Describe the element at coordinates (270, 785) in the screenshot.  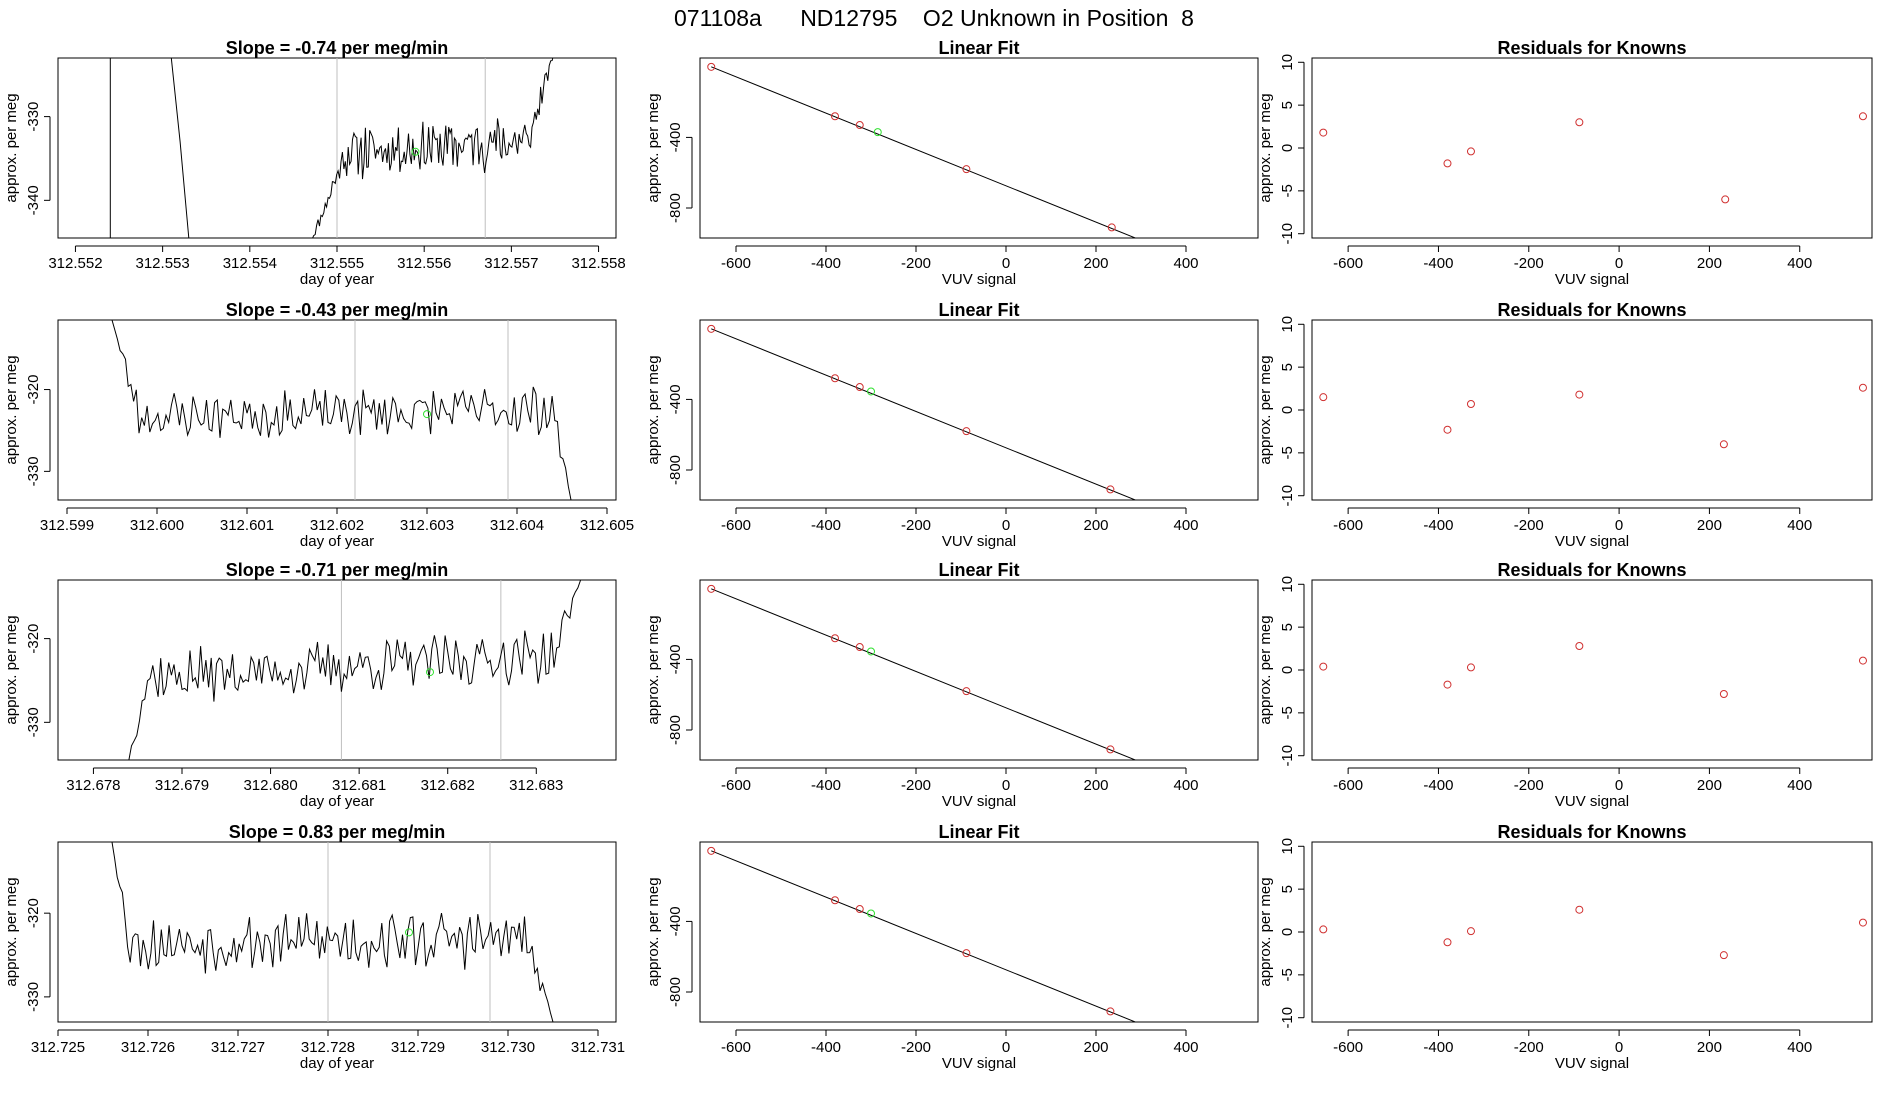
I see `x-tick-label: 312.680` at that location.